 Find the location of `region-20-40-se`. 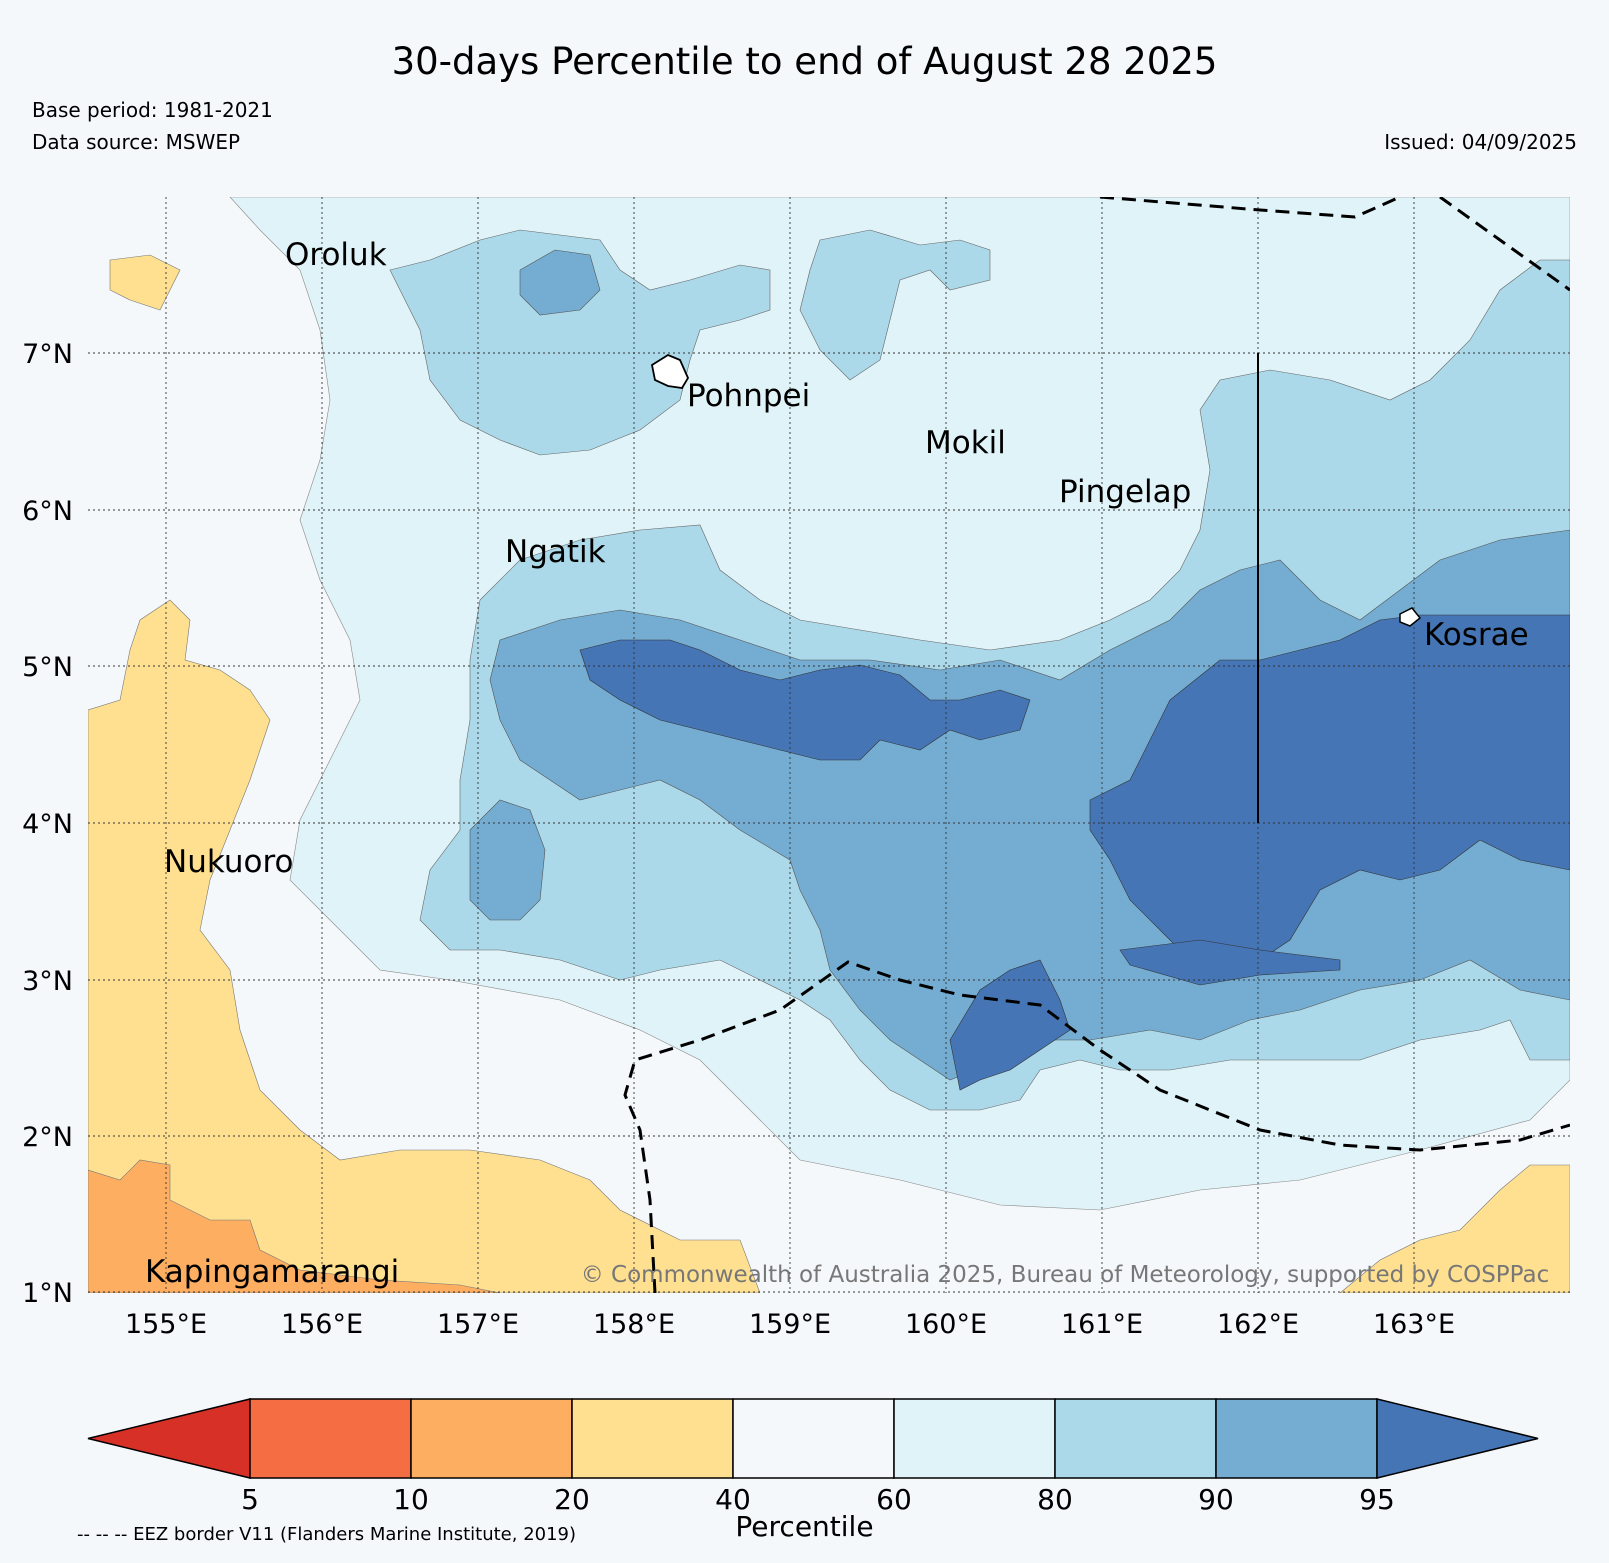

region-20-40-se is located at coordinates (1454, 1228).